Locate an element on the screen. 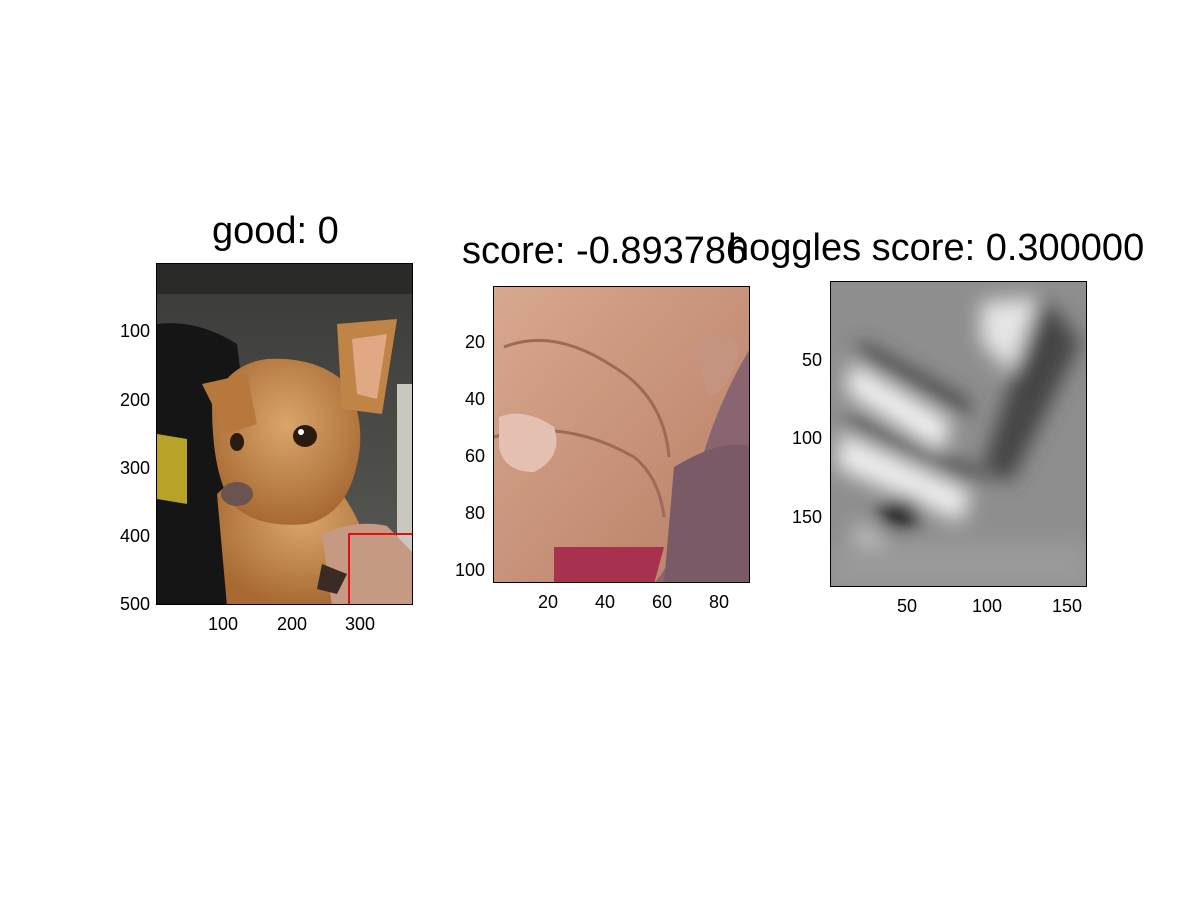 The width and height of the screenshot is (1200, 900). p2-xtick: 80 is located at coordinates (719, 602).